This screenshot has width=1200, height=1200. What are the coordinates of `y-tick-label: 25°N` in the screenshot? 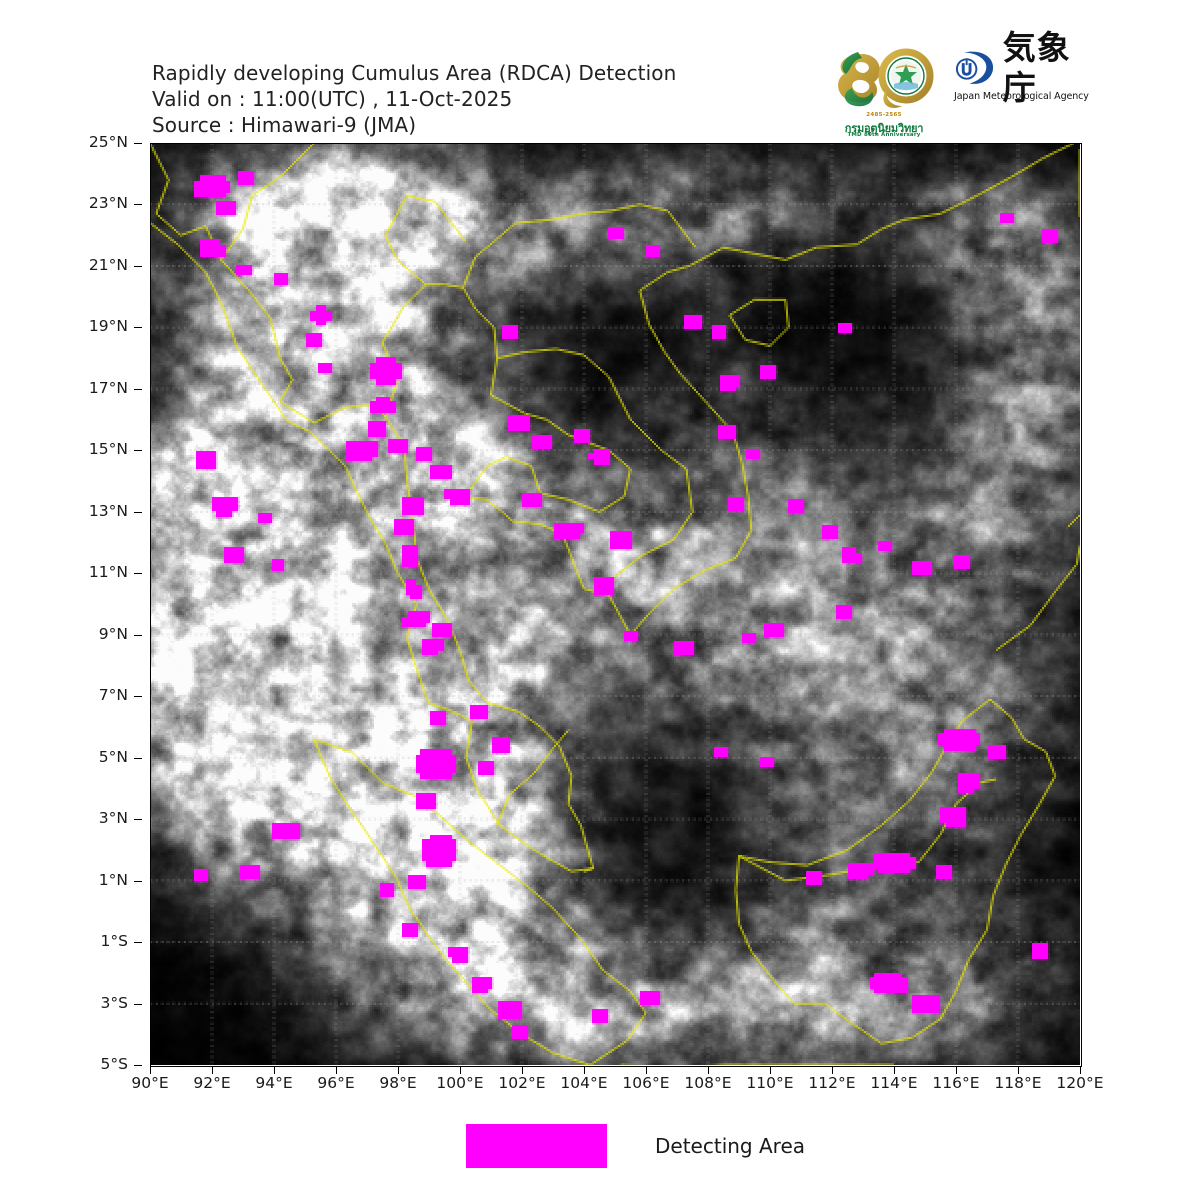 It's located at (108, 142).